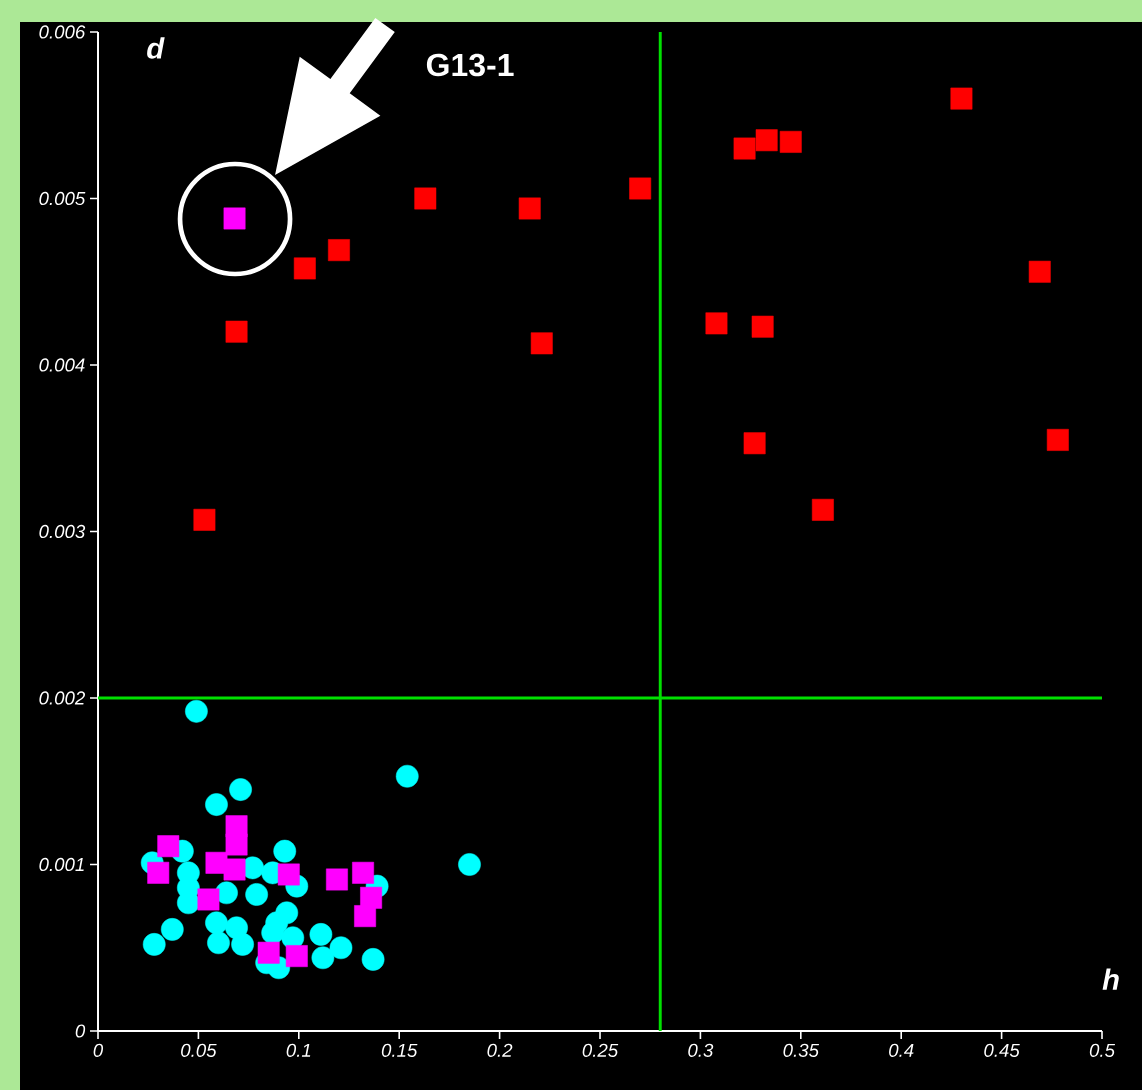  Describe the element at coordinates (62, 32) in the screenshot. I see `y-tick-label: 0.006` at that location.